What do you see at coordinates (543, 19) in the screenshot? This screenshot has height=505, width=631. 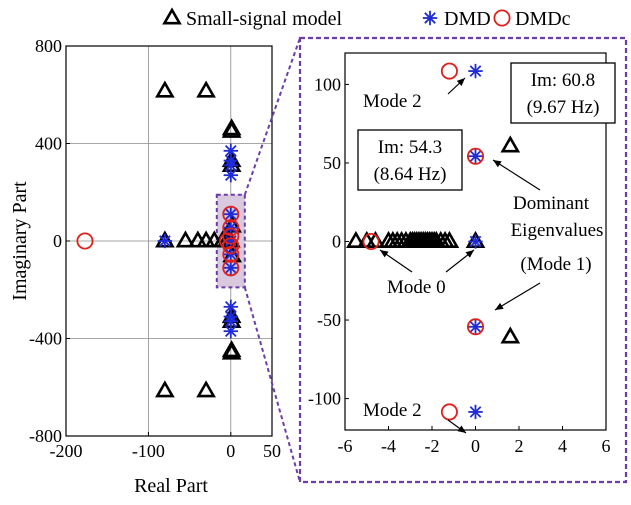 I see `legend-label: DMDc` at bounding box center [543, 19].